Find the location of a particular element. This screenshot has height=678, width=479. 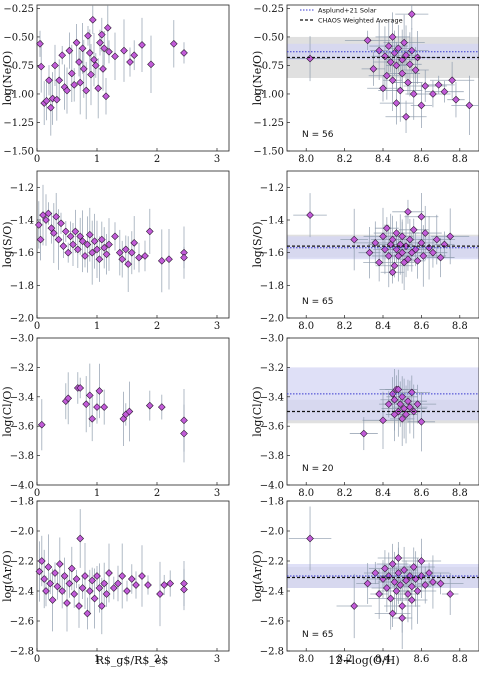

x-tick-label: 8.4 is located at coordinates (383, 159).